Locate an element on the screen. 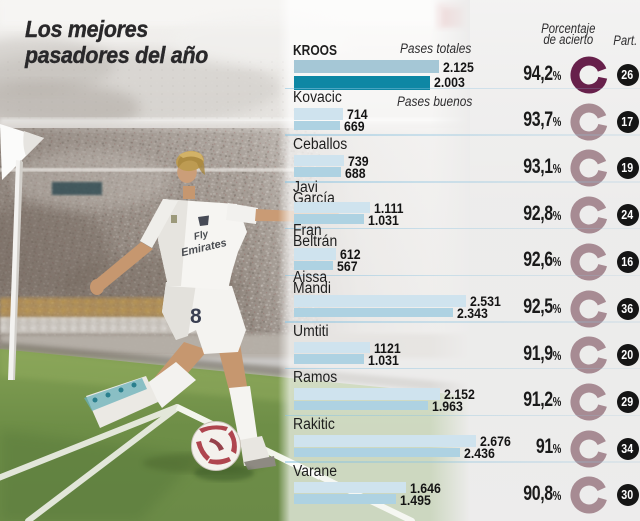  svg-text: 8 is located at coordinates (196, 316).